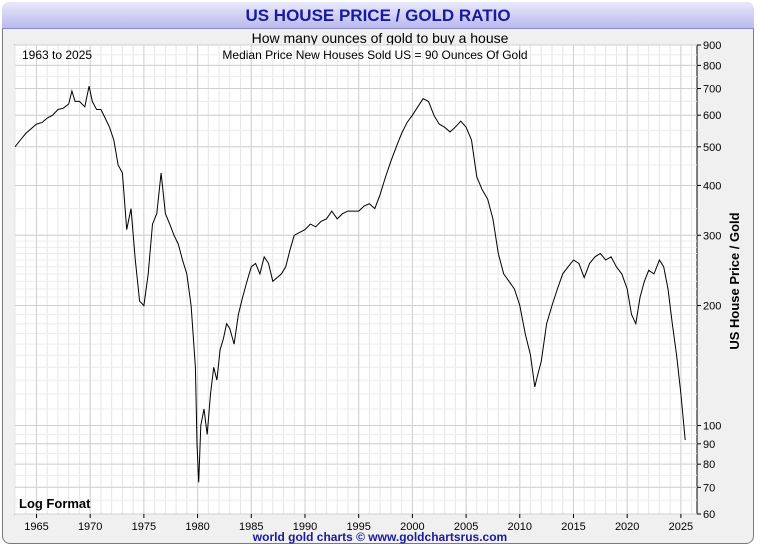 Image resolution: width=760 pixels, height=550 pixels. Describe the element at coordinates (709, 445) in the screenshot. I see `y-tick-label: 90` at that location.